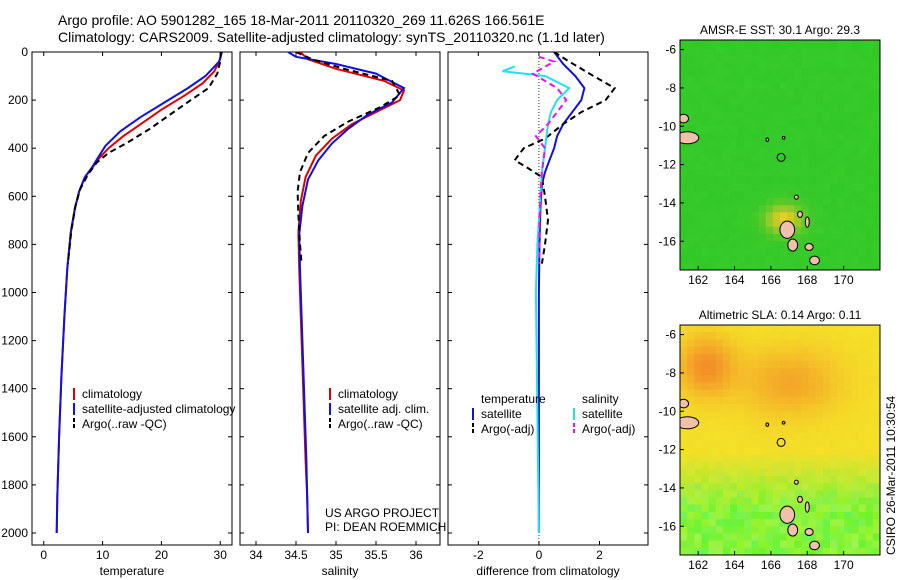 This screenshot has width=900, height=580. Describe the element at coordinates (600, 399) in the screenshot. I see `difference-legend-title: salinity` at that location.